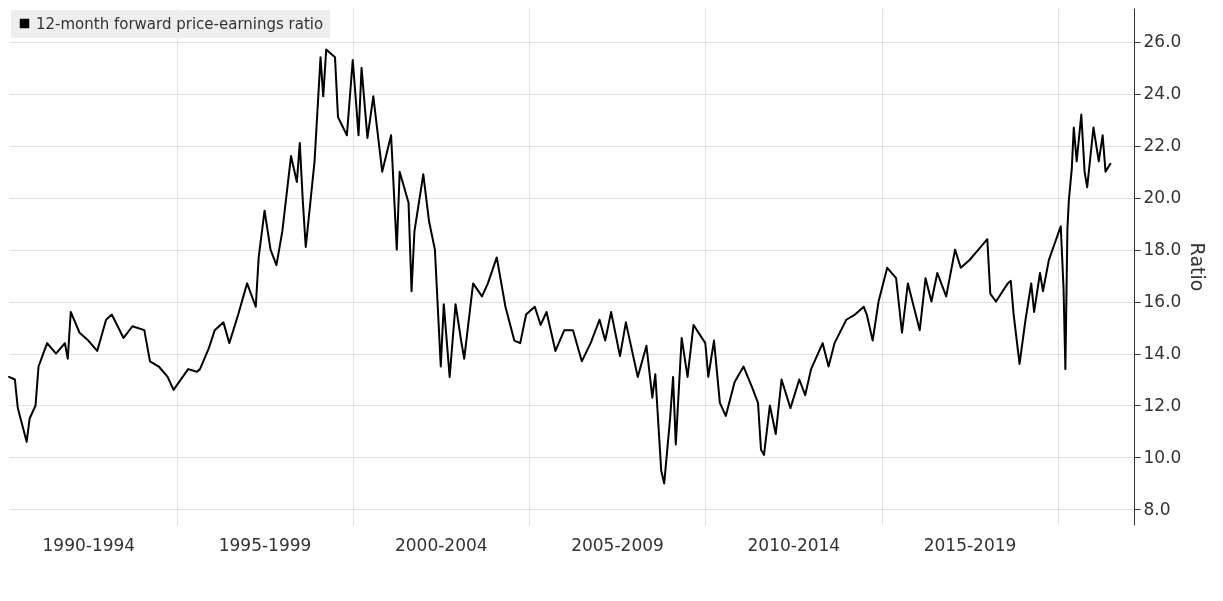  Describe the element at coordinates (970, 544) in the screenshot. I see `x-tick-label: 2015-2019` at that location.